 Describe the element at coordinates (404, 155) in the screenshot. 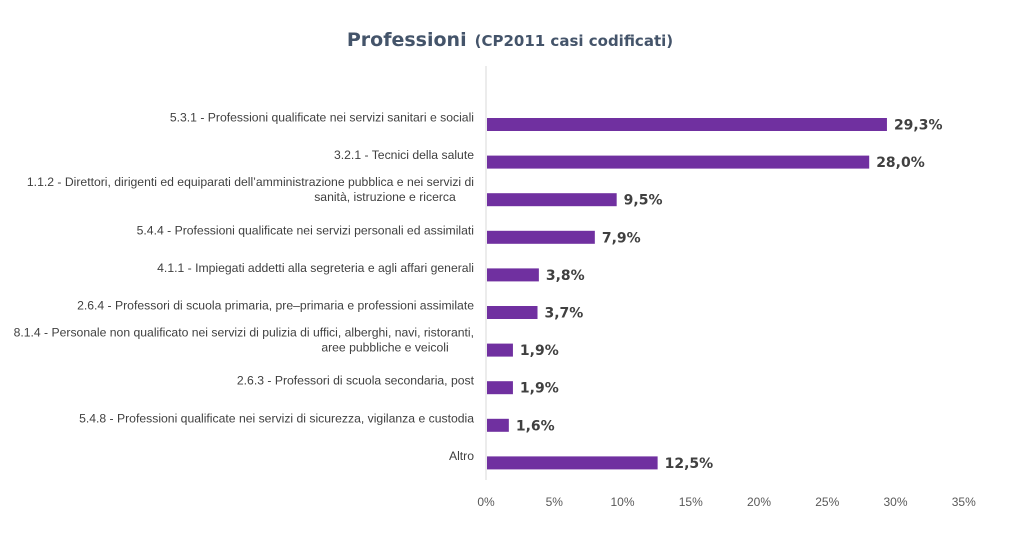

I see `category-label: 3.2.1 - Tecnici della salute` at that location.